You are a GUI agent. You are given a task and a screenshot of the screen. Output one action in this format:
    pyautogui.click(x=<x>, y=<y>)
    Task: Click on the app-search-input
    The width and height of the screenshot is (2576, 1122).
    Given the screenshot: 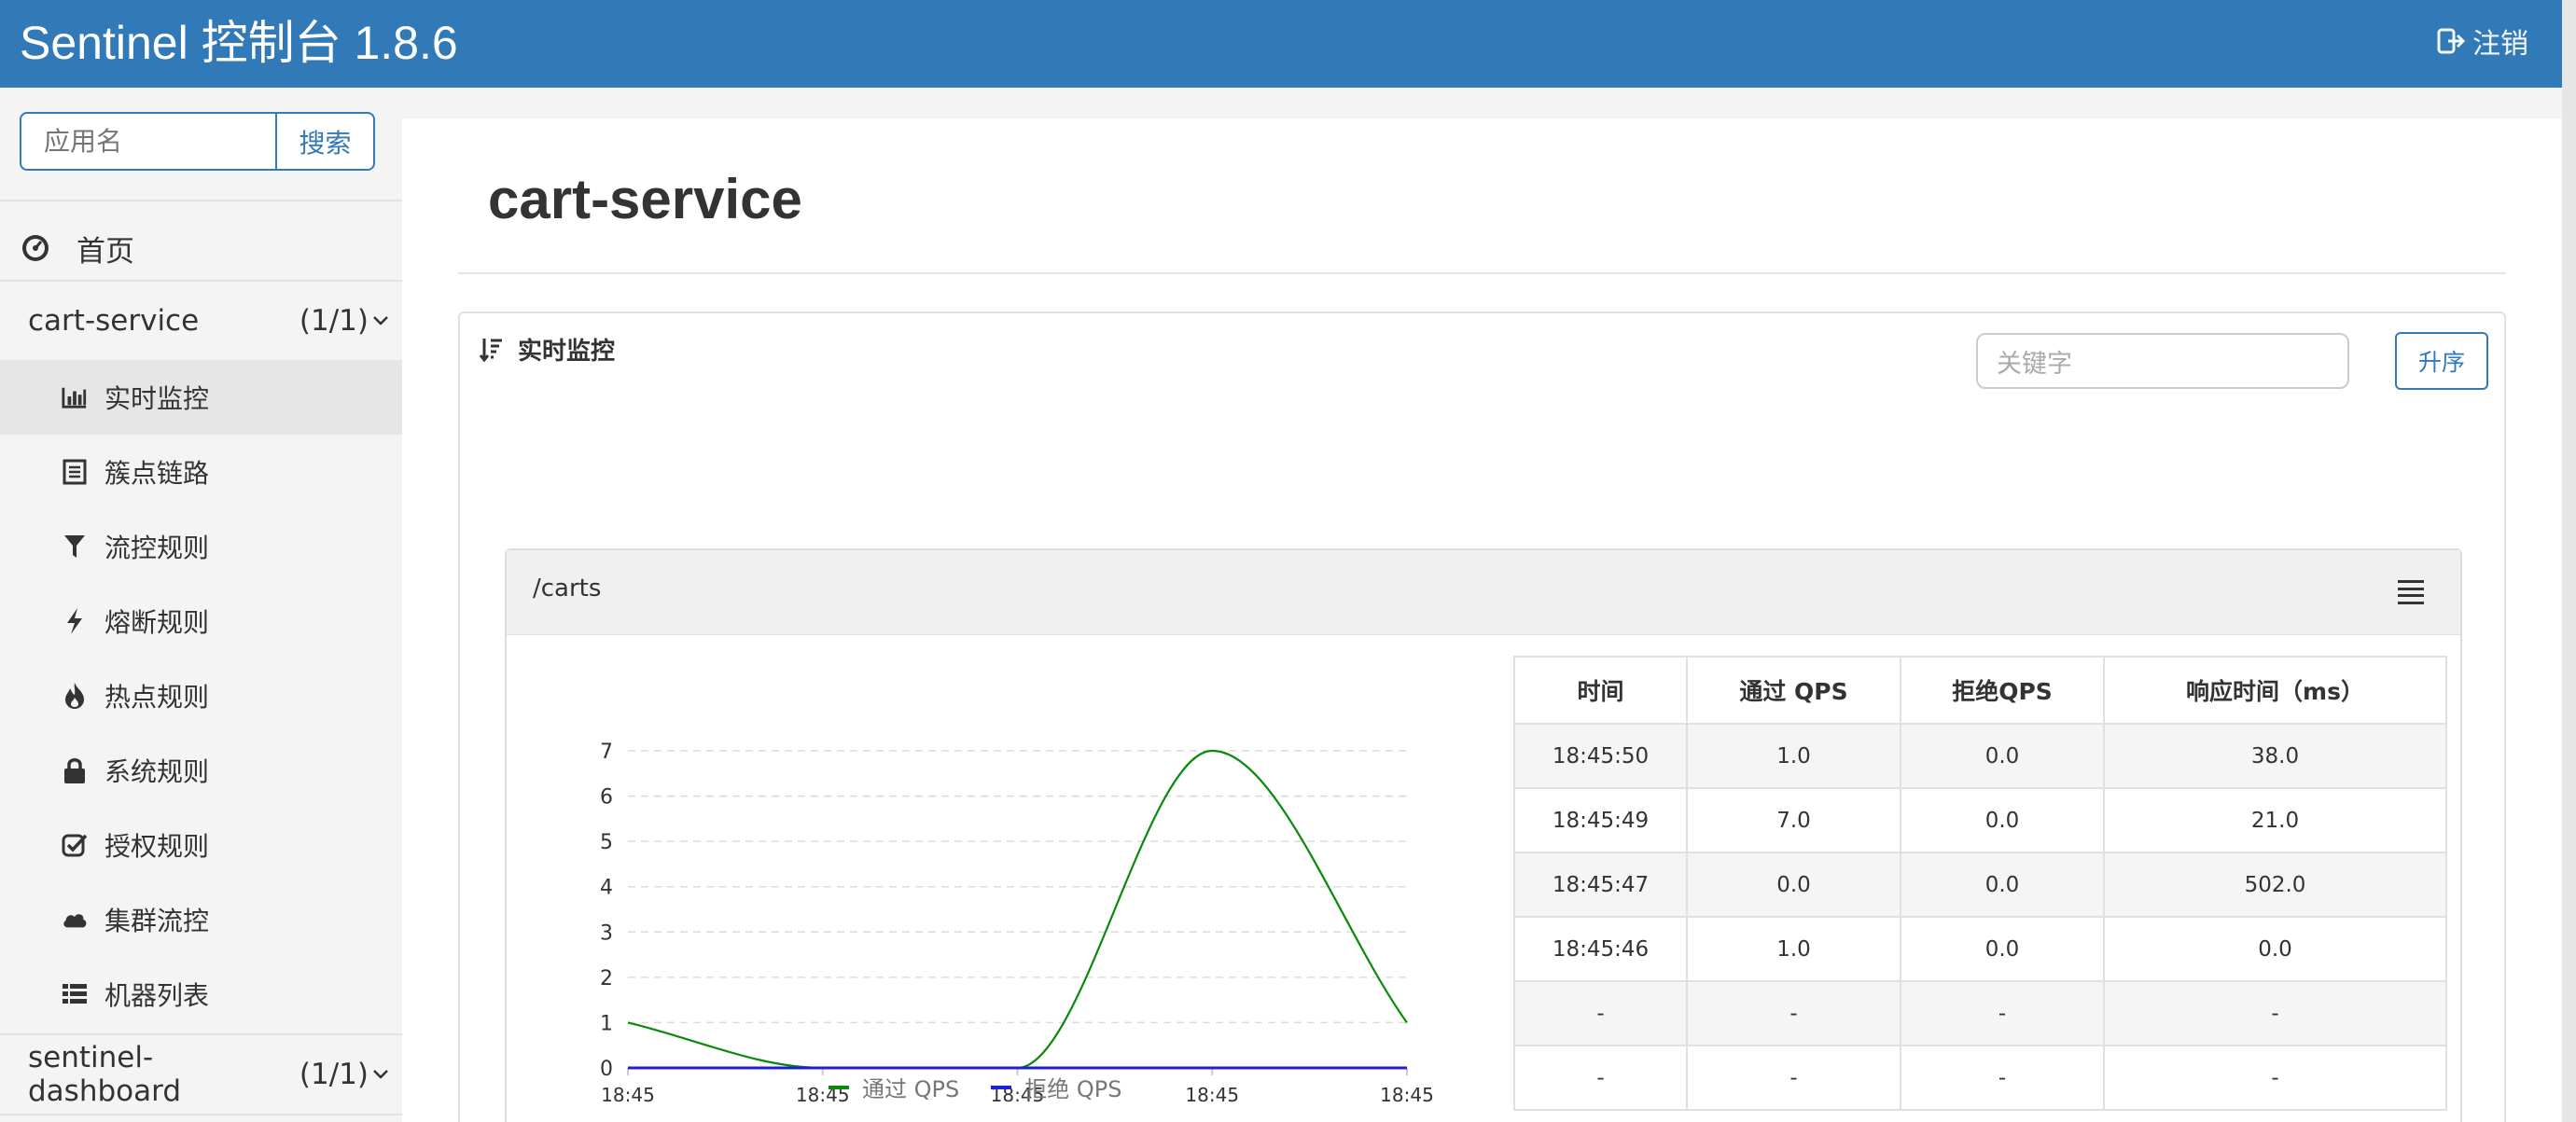 What is the action you would take?
    pyautogui.click(x=147, y=141)
    